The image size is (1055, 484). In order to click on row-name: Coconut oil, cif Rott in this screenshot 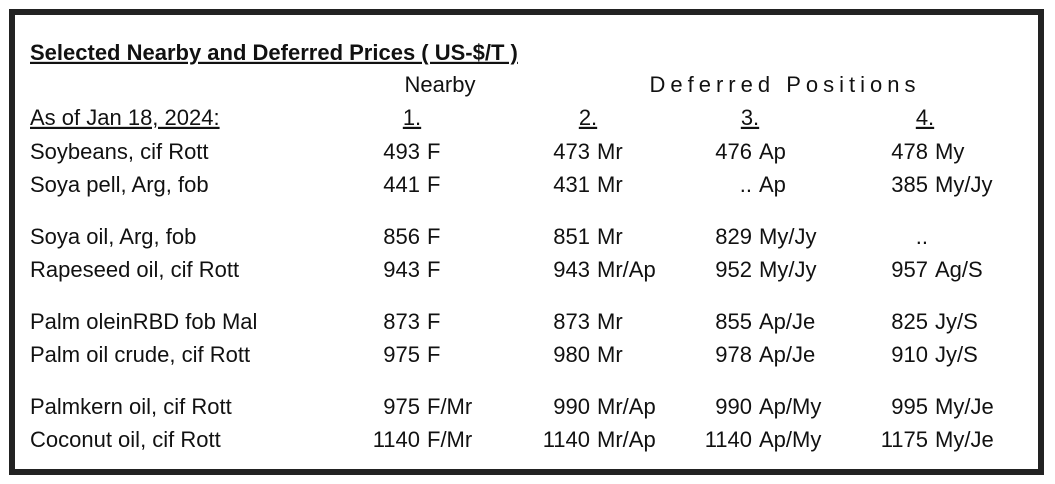, I will do `click(125, 439)`.